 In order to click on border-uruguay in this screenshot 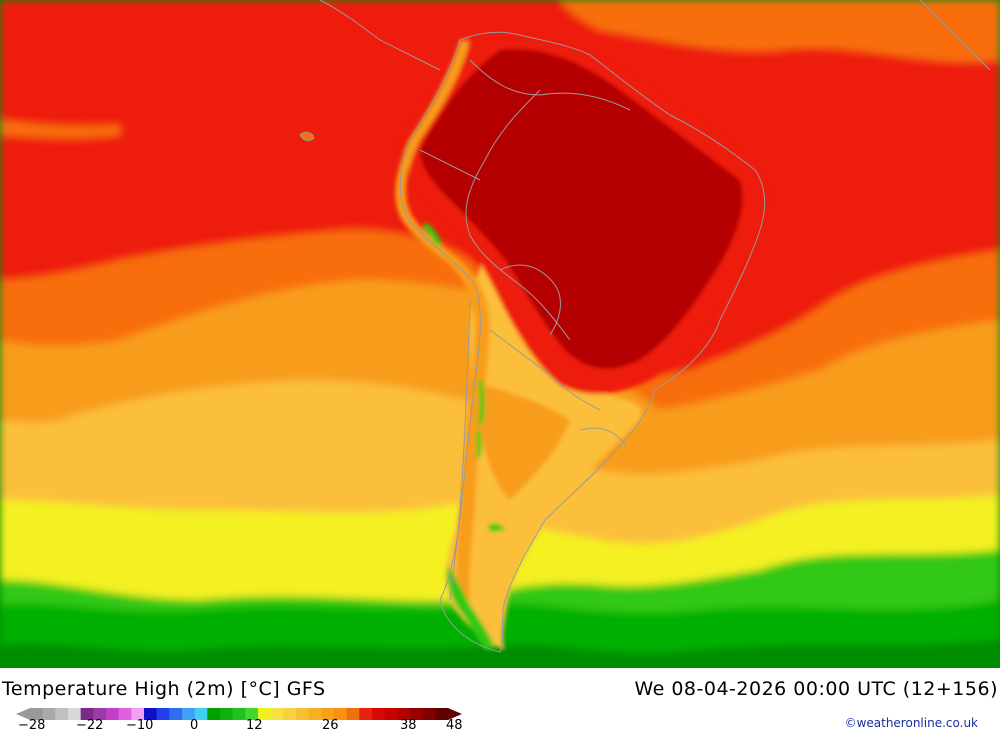, I will do `click(602, 436)`.